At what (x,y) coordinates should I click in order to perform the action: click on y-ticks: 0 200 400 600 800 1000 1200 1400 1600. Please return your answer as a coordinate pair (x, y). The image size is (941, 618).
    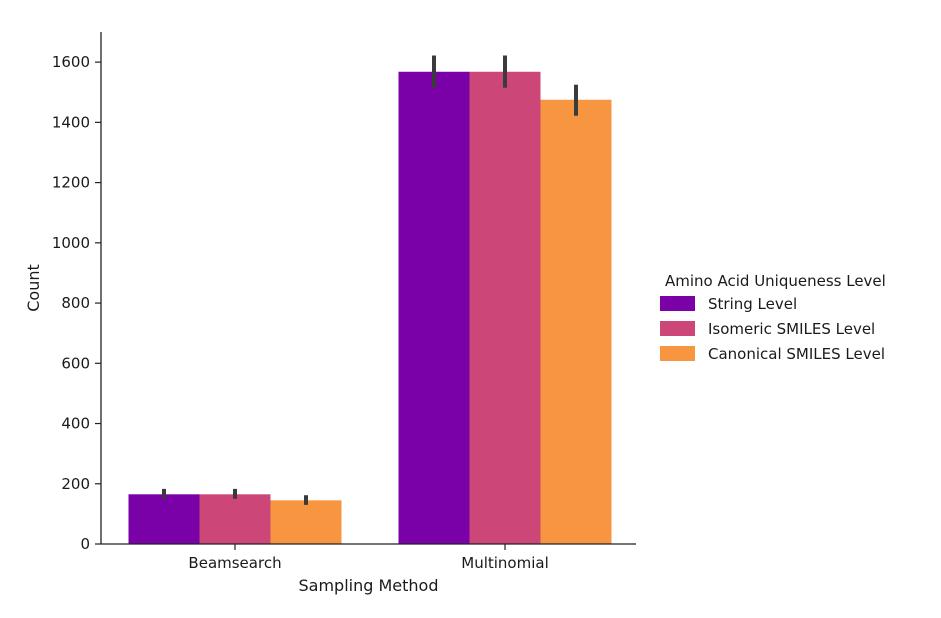
    Looking at the image, I should click on (76, 303).